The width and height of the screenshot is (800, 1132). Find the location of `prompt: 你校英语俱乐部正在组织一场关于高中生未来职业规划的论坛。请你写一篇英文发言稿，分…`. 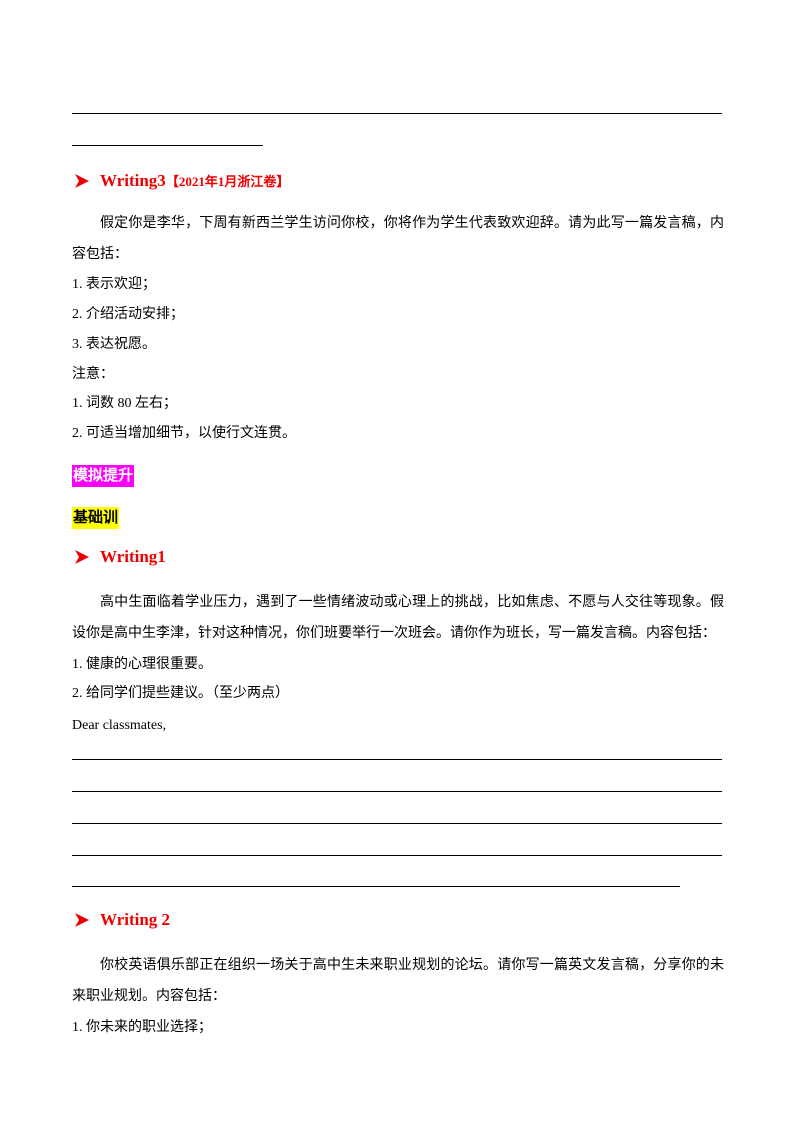

prompt: 你校英语俱乐部正在组织一场关于高中生未来职业规划的论坛。请你写一篇英文发言稿，分… is located at coordinates (398, 981).